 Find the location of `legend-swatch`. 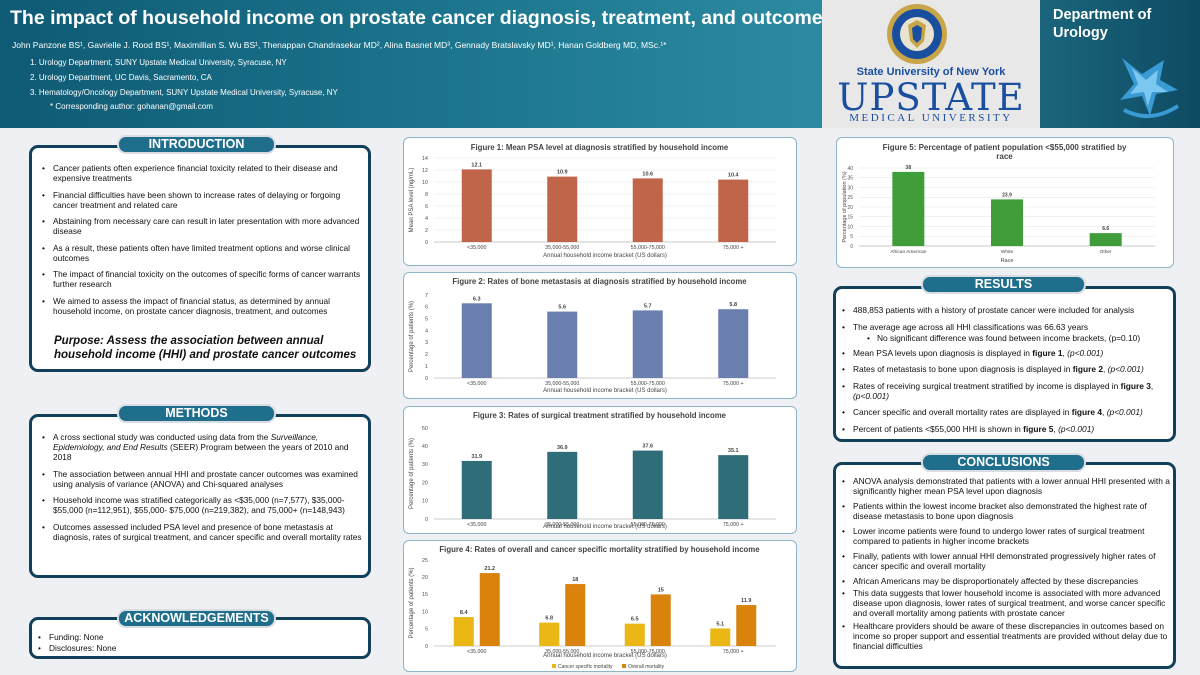

legend-swatch is located at coordinates (554, 666).